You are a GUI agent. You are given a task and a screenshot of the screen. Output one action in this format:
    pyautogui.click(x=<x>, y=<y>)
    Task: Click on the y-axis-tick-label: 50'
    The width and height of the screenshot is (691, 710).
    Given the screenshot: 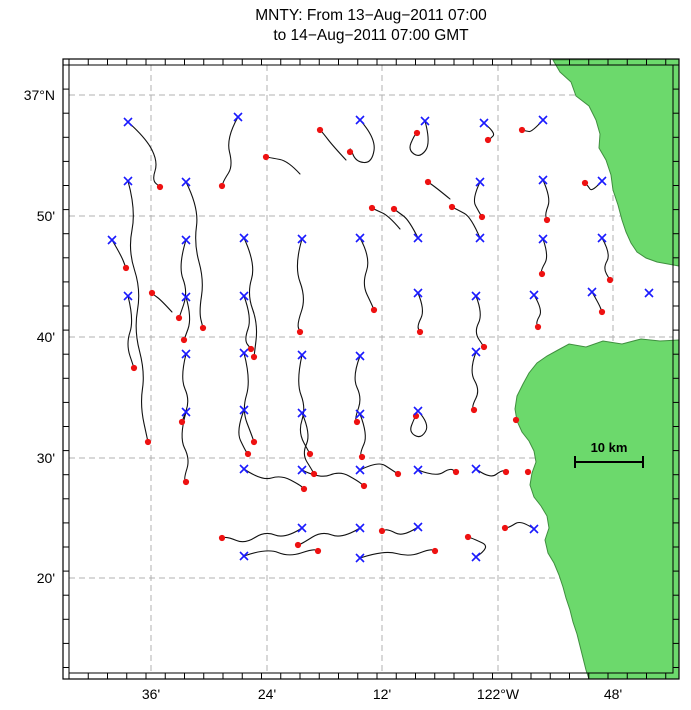 What is the action you would take?
    pyautogui.click(x=45, y=216)
    